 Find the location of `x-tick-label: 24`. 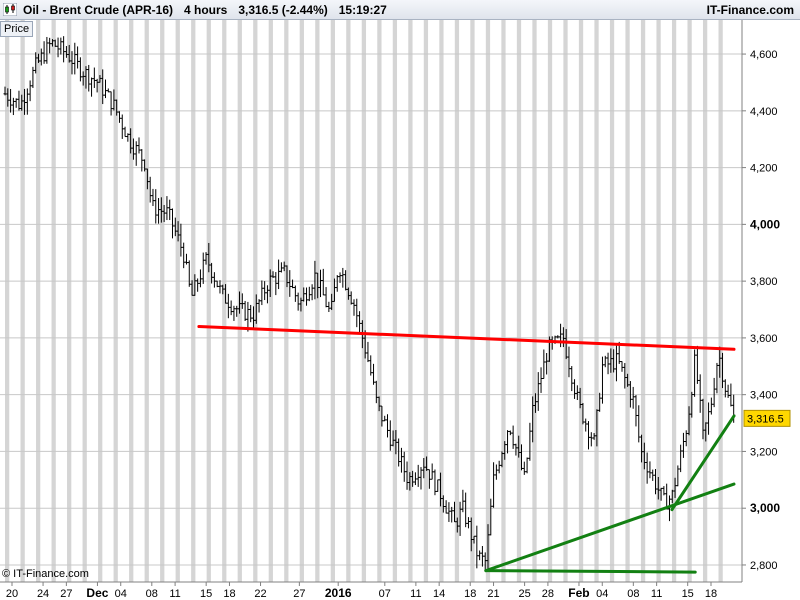

x-tick-label: 24 is located at coordinates (43, 594).